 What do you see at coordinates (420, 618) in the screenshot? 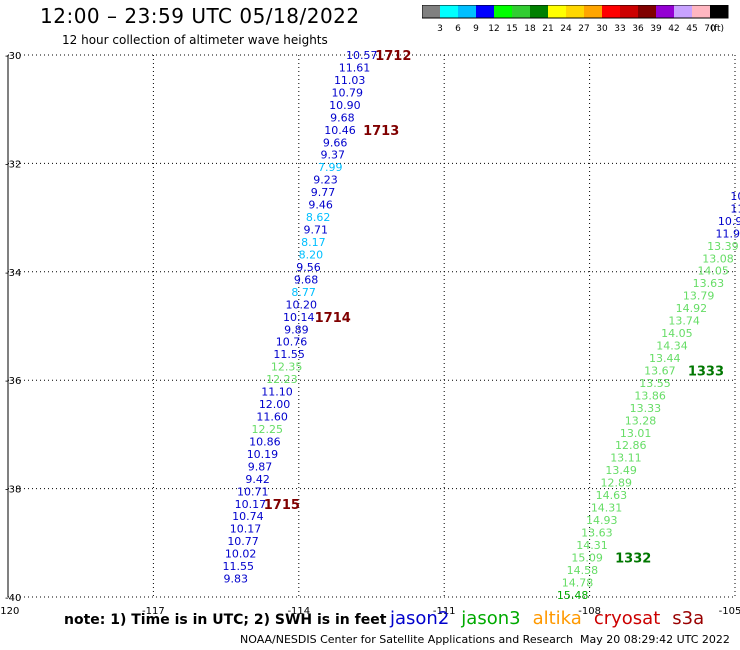
I see `legend-jason2: jason2` at bounding box center [420, 618].